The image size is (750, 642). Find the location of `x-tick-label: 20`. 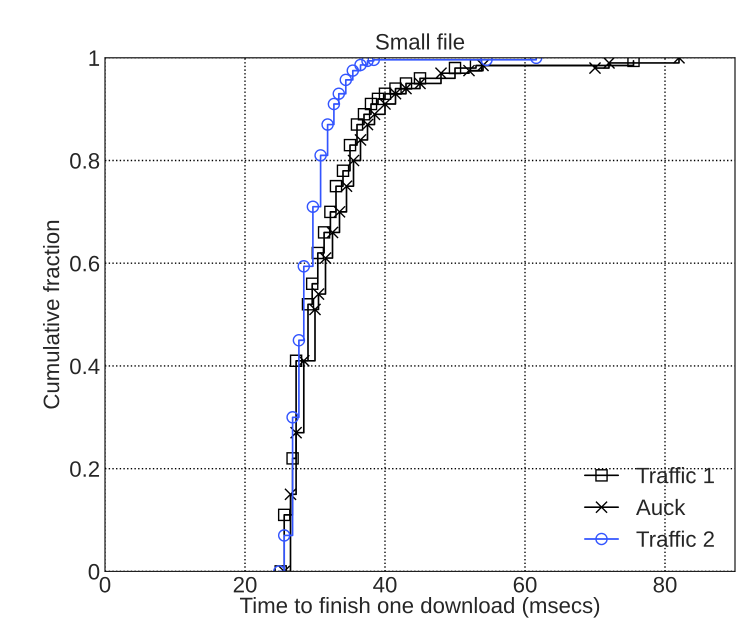

x-tick-label: 20 is located at coordinates (245, 584).